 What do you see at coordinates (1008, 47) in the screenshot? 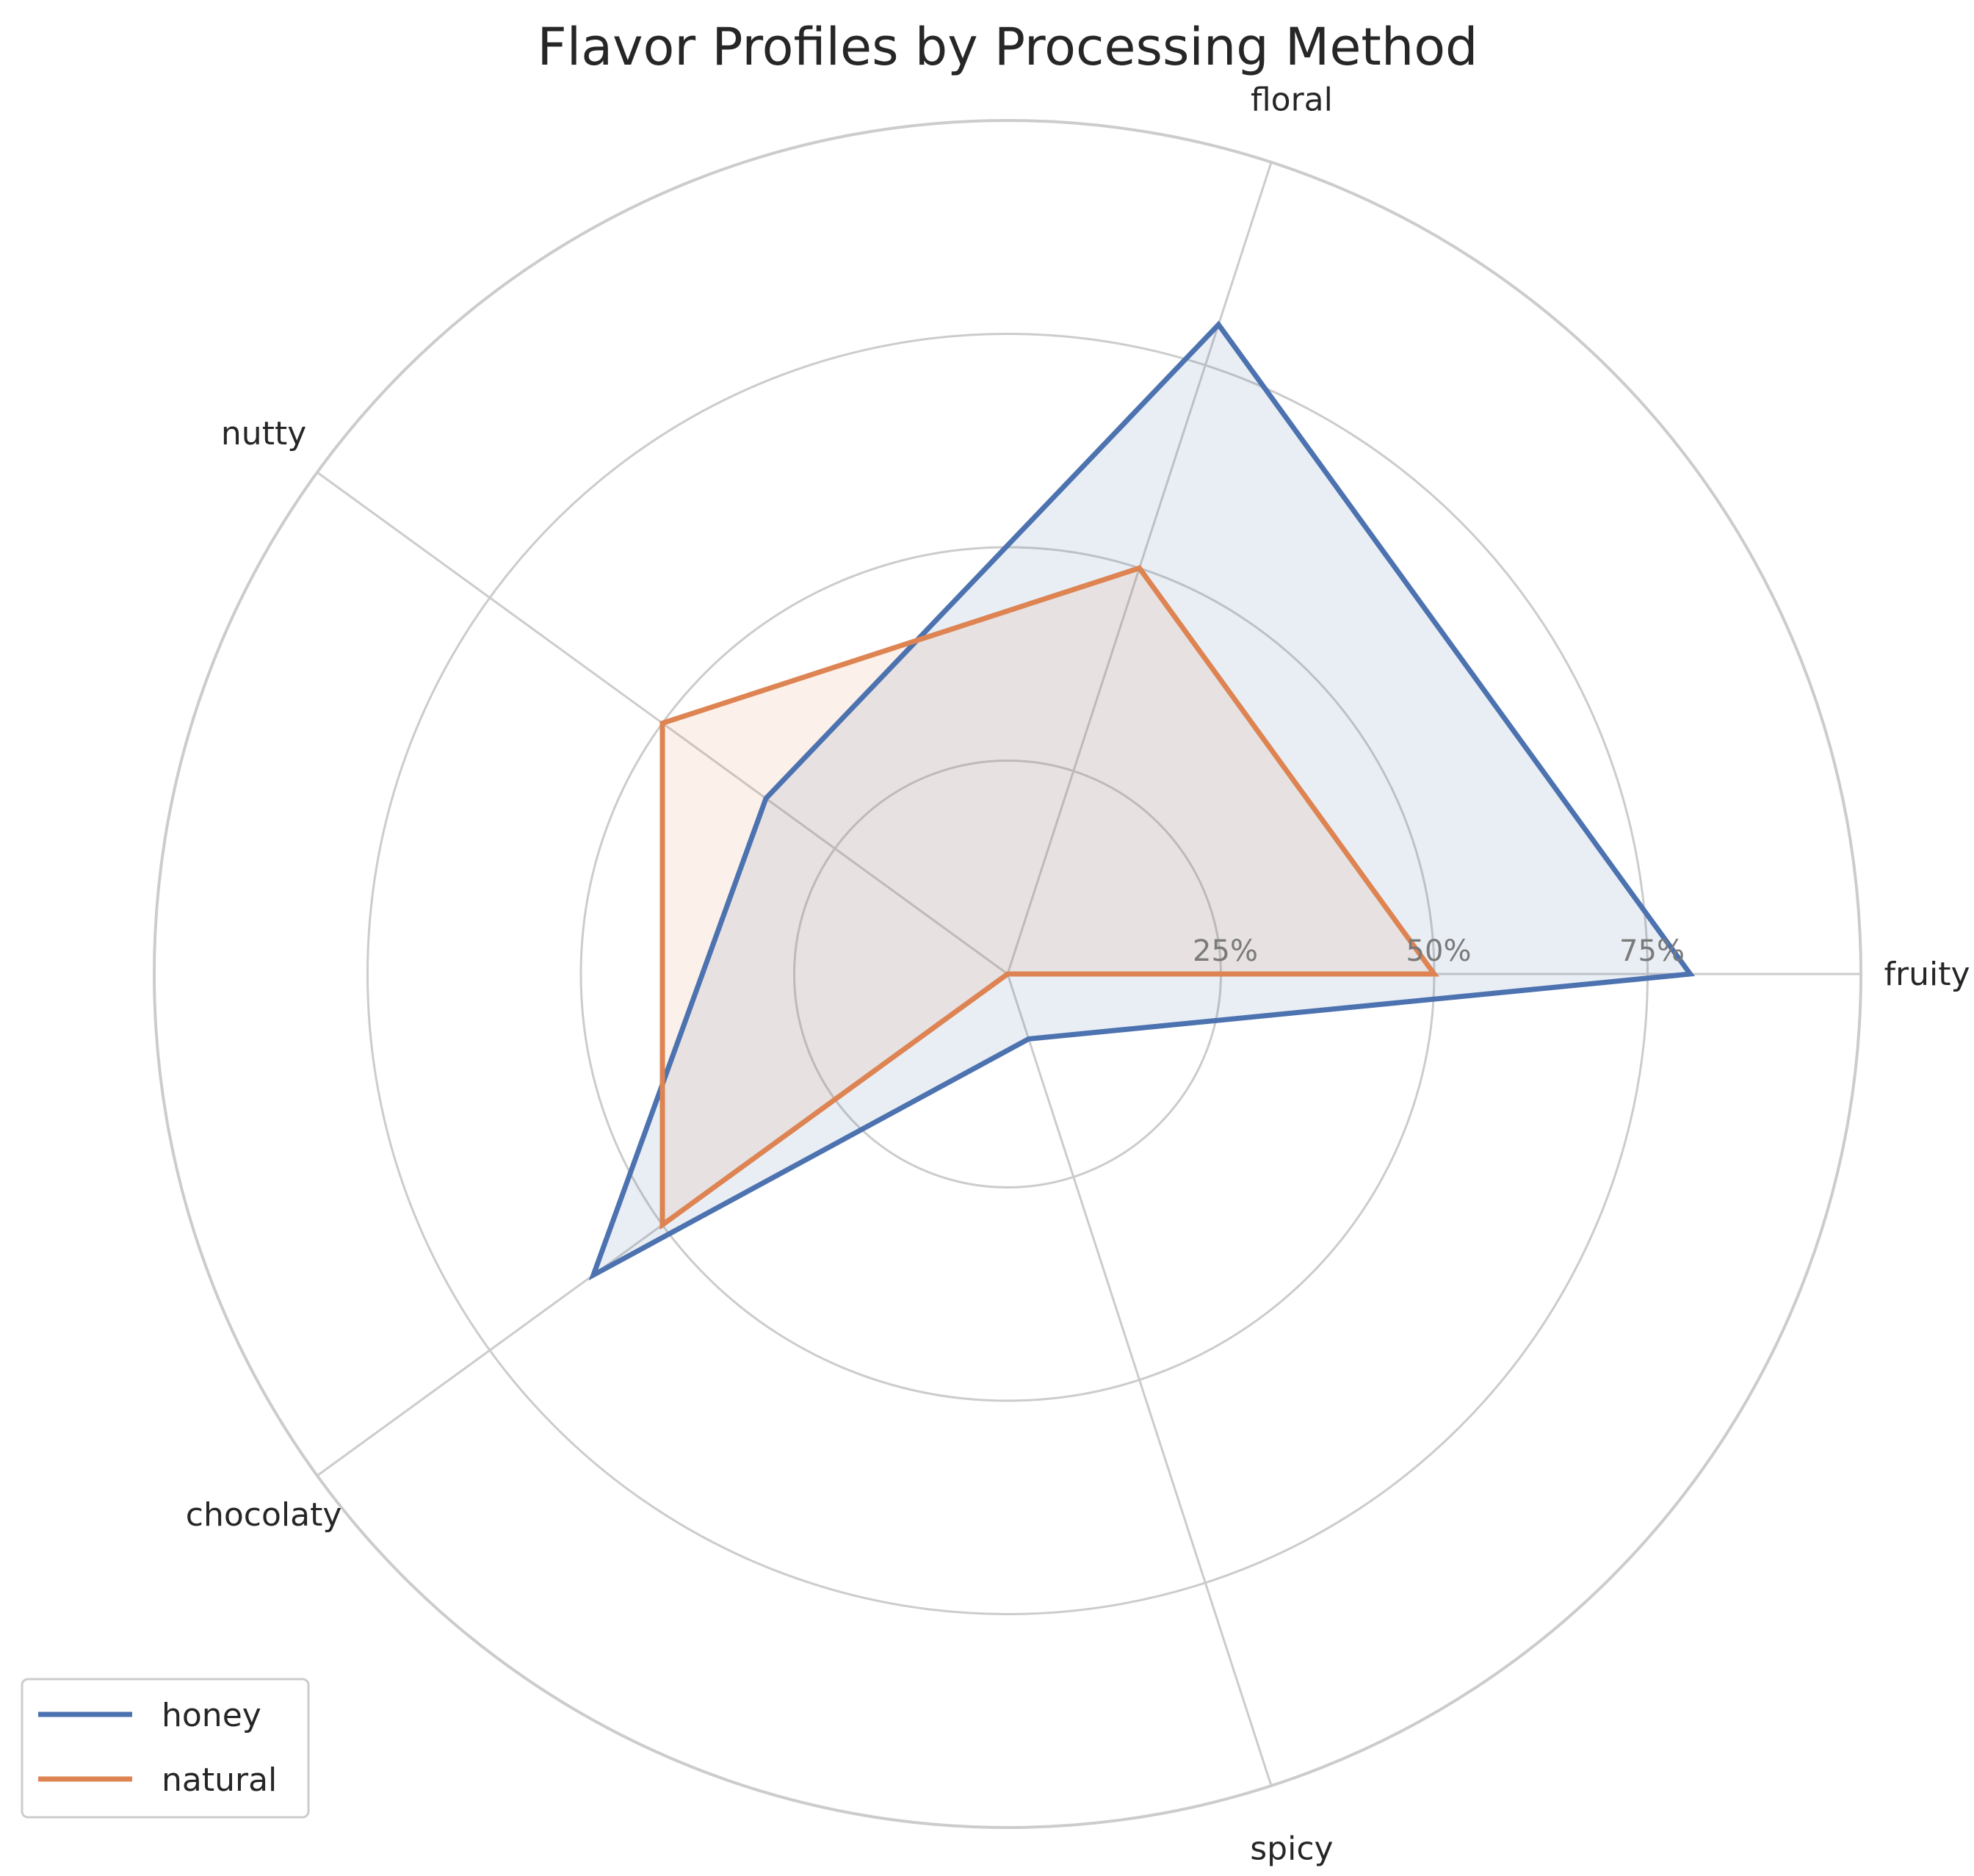
I see `chart-title: Flavor Profiles by Processing Method` at bounding box center [1008, 47].